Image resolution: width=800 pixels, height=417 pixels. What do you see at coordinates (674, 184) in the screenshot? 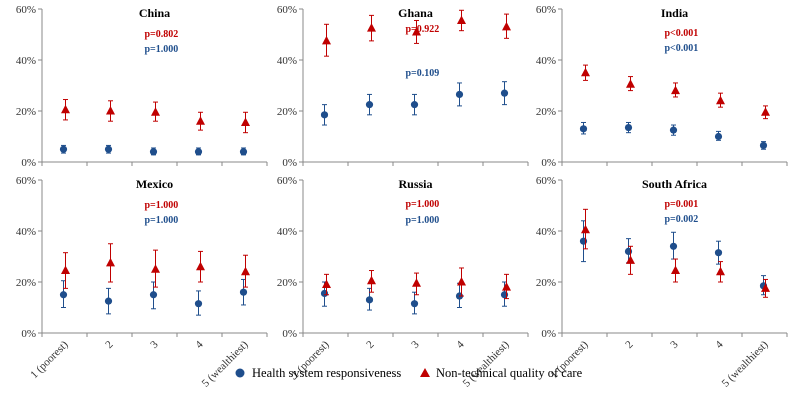
I see `panel-title: South Africa` at bounding box center [674, 184].